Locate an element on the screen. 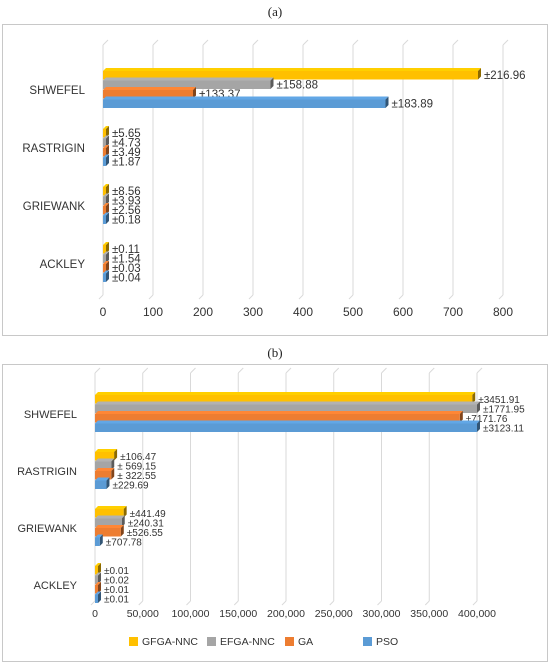 The height and width of the screenshot is (668, 550). value-label: ±8.56 is located at coordinates (126, 192).